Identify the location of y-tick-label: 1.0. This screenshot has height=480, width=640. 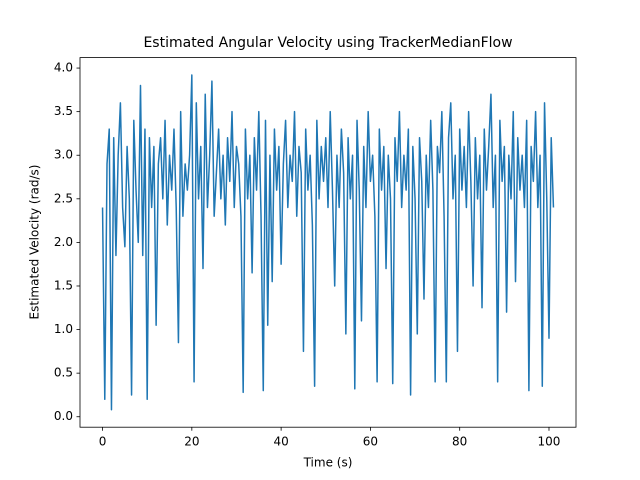
(63, 329).